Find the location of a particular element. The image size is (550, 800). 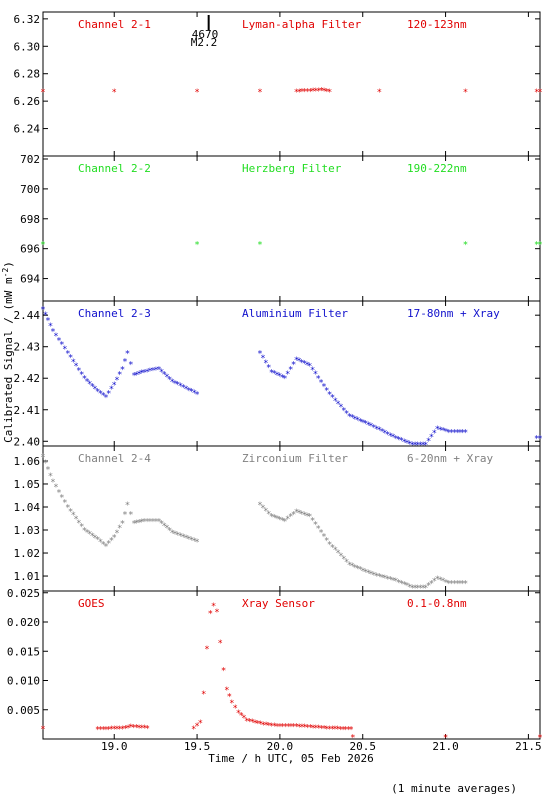

y-tick-label: 0.010 is located at coordinates (23, 681).